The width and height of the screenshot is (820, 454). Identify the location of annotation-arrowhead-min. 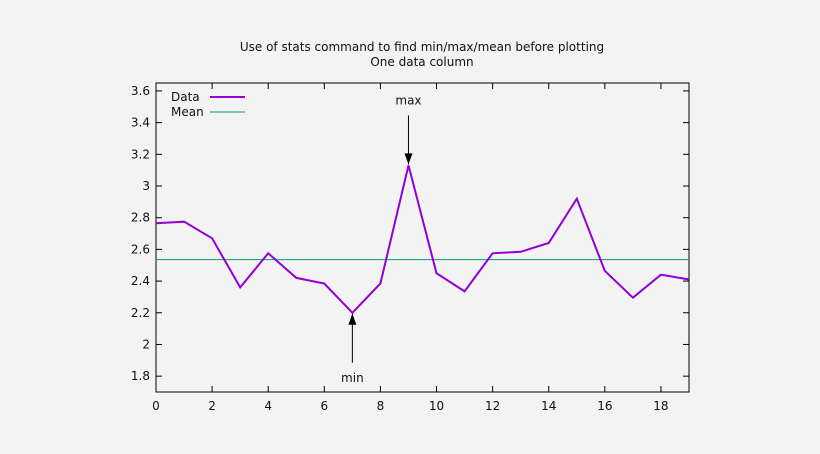
(352, 319).